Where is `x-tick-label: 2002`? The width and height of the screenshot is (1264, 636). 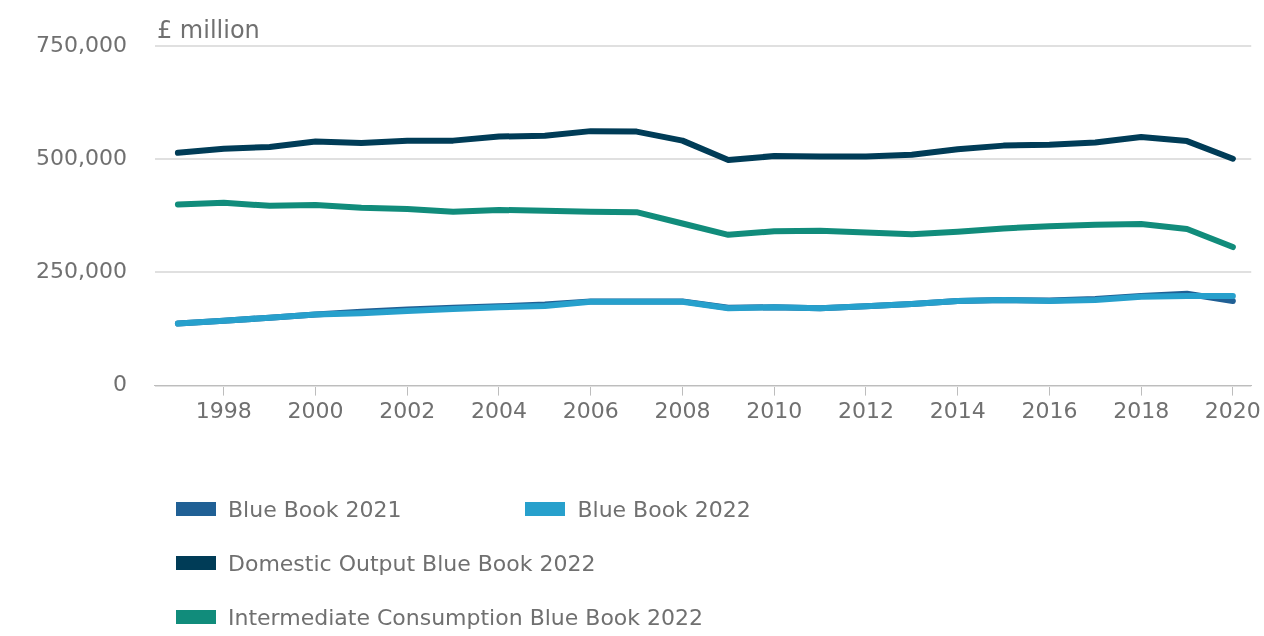
x-tick-label: 2002 is located at coordinates (407, 410).